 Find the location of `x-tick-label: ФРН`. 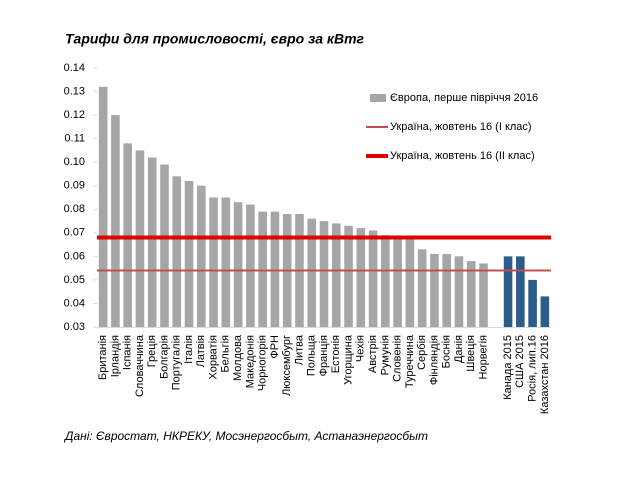

x-tick-label: ФРН is located at coordinates (275, 347).